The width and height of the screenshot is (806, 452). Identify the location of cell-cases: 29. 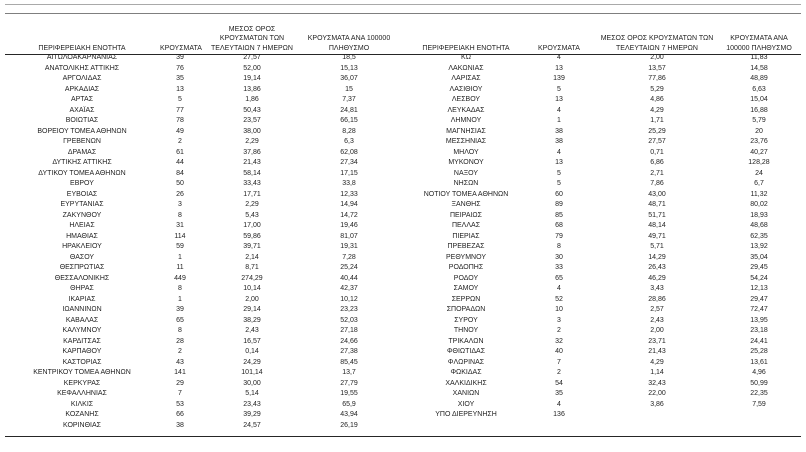
(180, 383).